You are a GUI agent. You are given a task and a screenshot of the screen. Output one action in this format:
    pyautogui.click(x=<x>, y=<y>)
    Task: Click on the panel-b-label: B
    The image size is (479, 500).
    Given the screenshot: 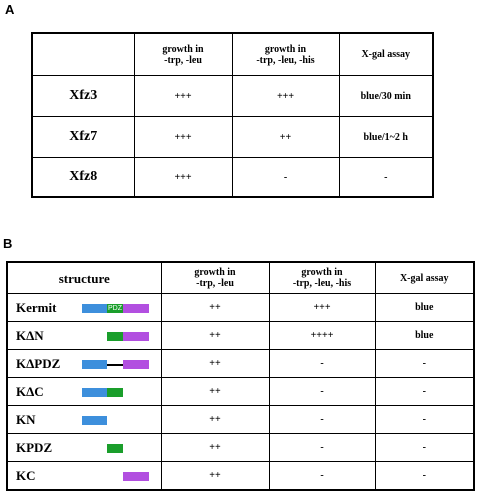 What is the action you would take?
    pyautogui.click(x=8, y=243)
    